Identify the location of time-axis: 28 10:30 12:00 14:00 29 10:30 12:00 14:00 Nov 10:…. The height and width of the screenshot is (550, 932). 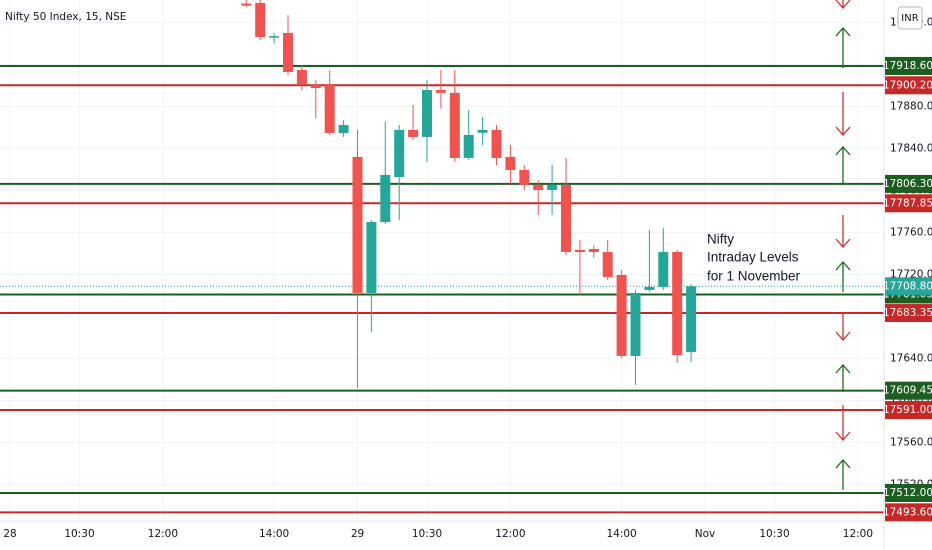
(438, 534).